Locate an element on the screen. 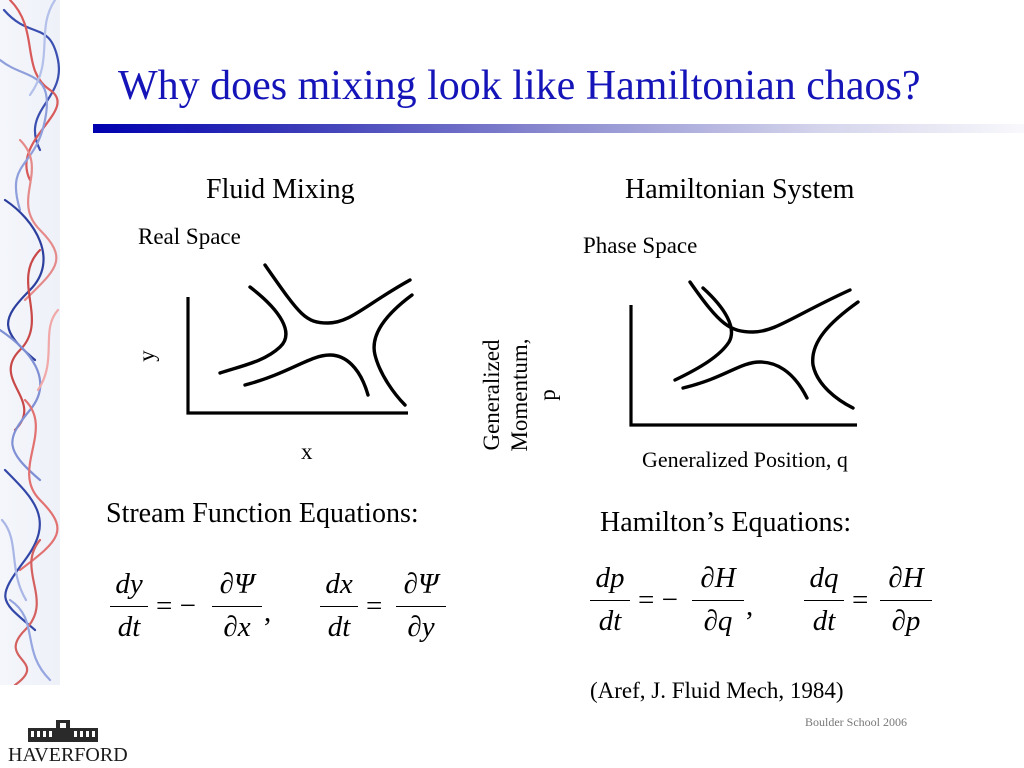 The image size is (1024, 768). citation: (Aref, J. Fluid Mech, 1984) is located at coordinates (717, 690).